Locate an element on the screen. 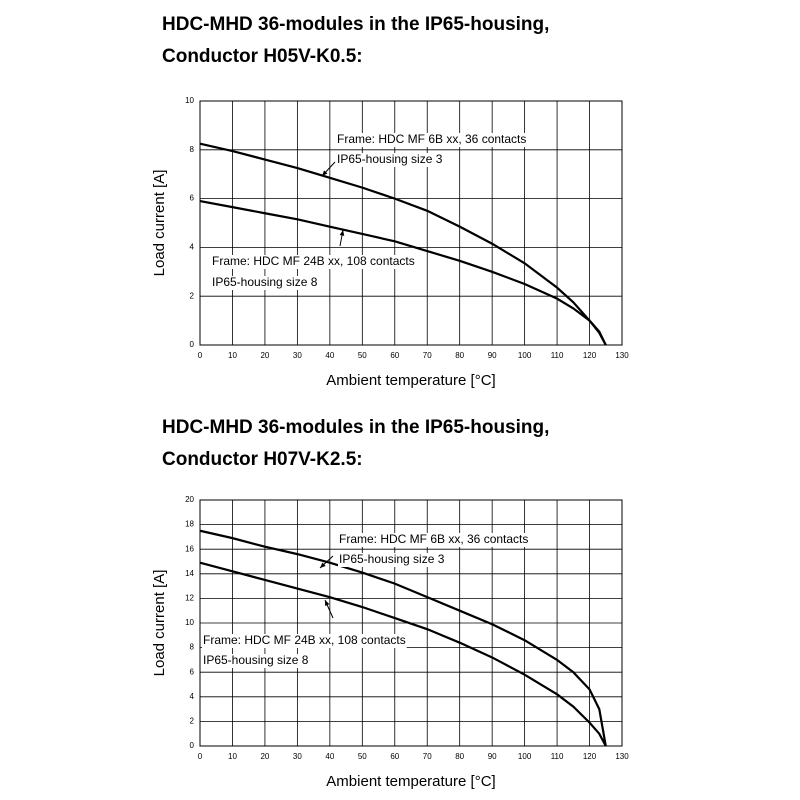  chart-subtitle: Conductor H05V-K0.5: is located at coordinates (262, 56).